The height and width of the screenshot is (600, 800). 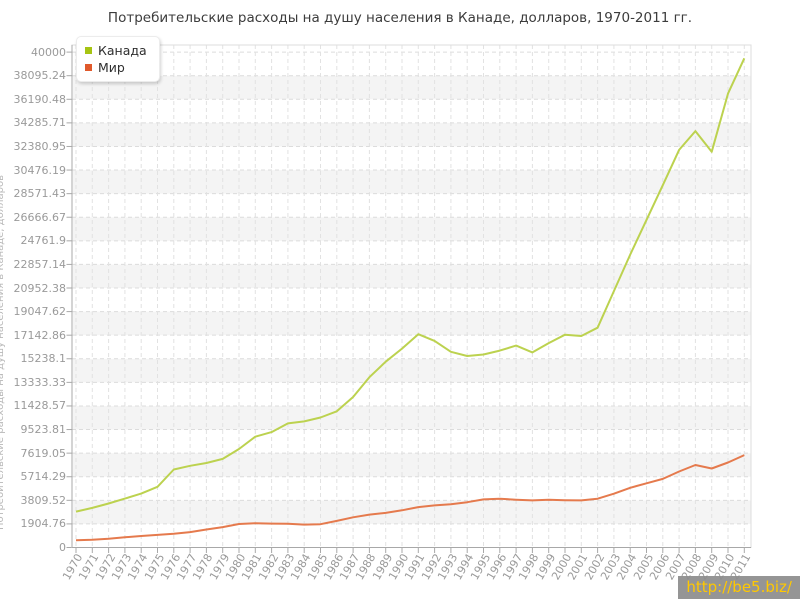 What do you see at coordinates (40, 123) in the screenshot?
I see `y-tick-label: 34285.71` at bounding box center [40, 123].